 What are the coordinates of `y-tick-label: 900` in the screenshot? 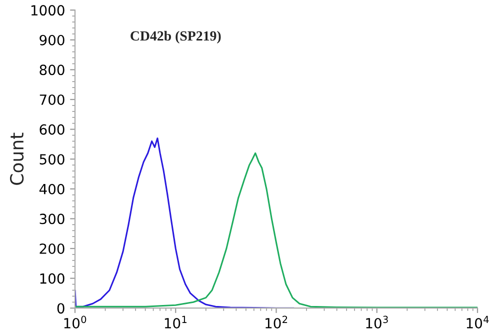 It's located at (52, 40).